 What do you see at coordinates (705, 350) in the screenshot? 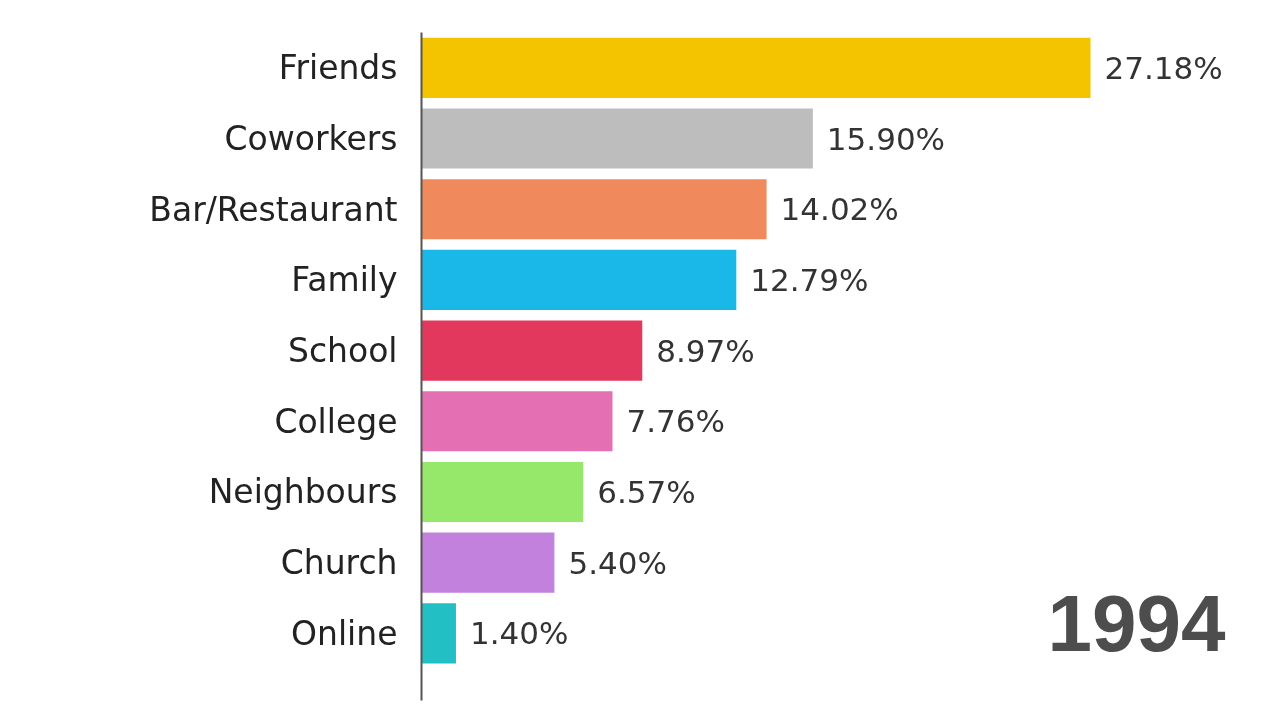
I see `data-label: 8.97%` at bounding box center [705, 350].